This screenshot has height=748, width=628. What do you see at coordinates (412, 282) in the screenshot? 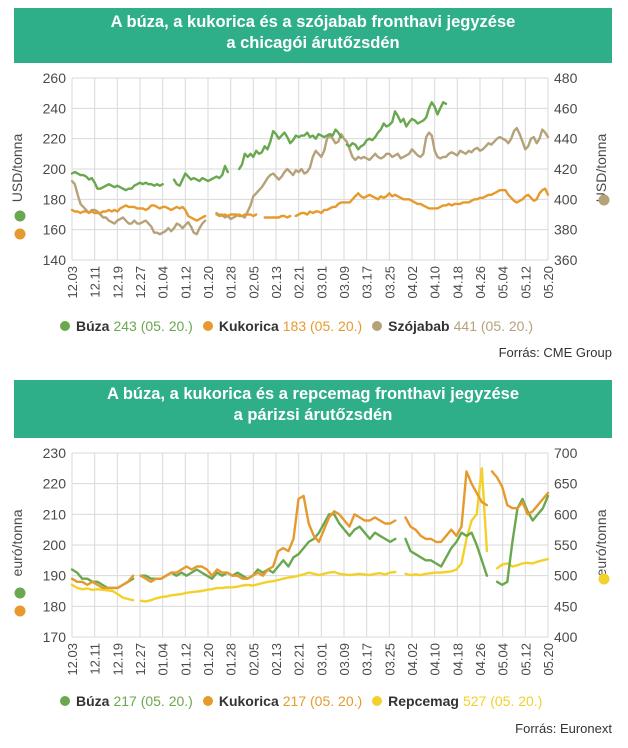
I see `x-tick: 04.02` at bounding box center [412, 282].